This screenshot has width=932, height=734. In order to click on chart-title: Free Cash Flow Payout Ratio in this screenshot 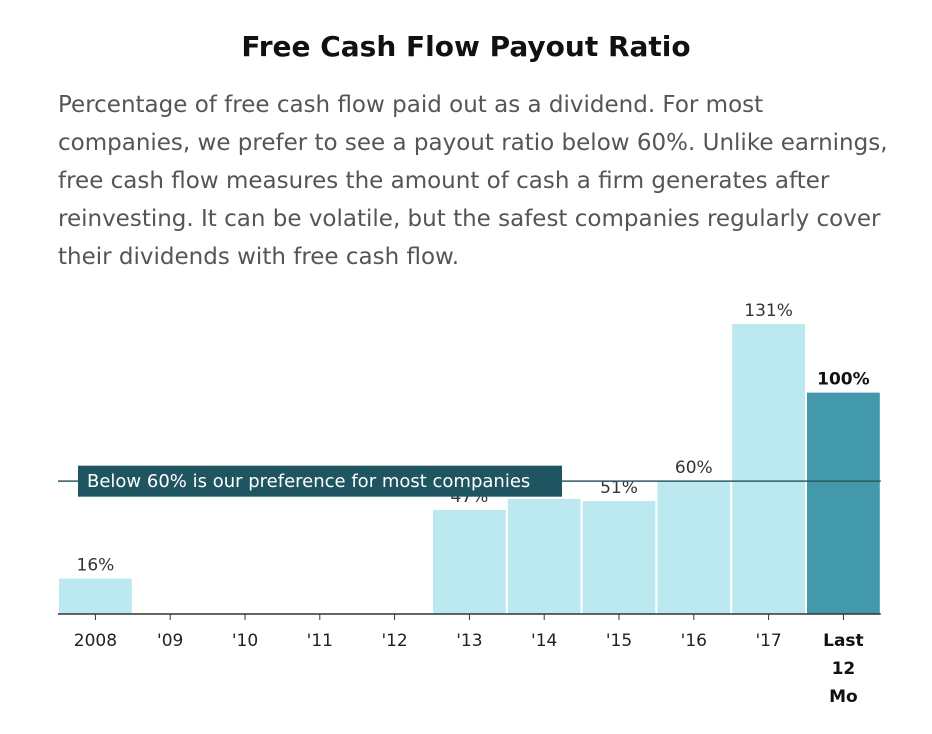, I will do `click(466, 46)`.